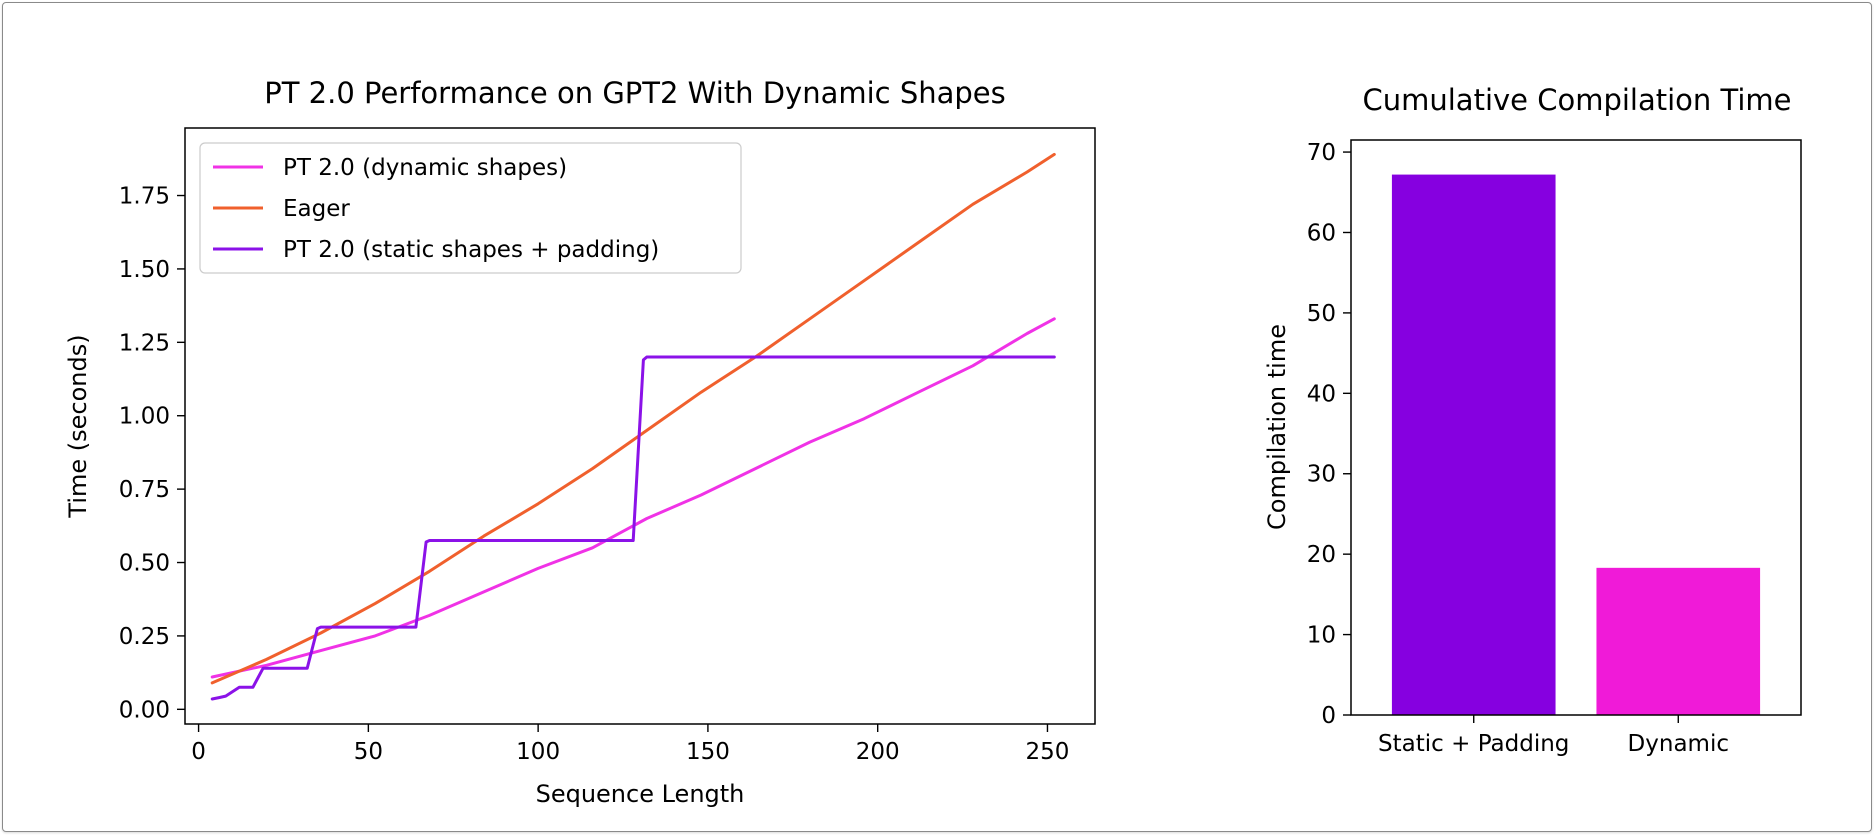 The height and width of the screenshot is (836, 1874). Describe the element at coordinates (1328, 716) in the screenshot. I see `y-tick-label: 0` at that location.